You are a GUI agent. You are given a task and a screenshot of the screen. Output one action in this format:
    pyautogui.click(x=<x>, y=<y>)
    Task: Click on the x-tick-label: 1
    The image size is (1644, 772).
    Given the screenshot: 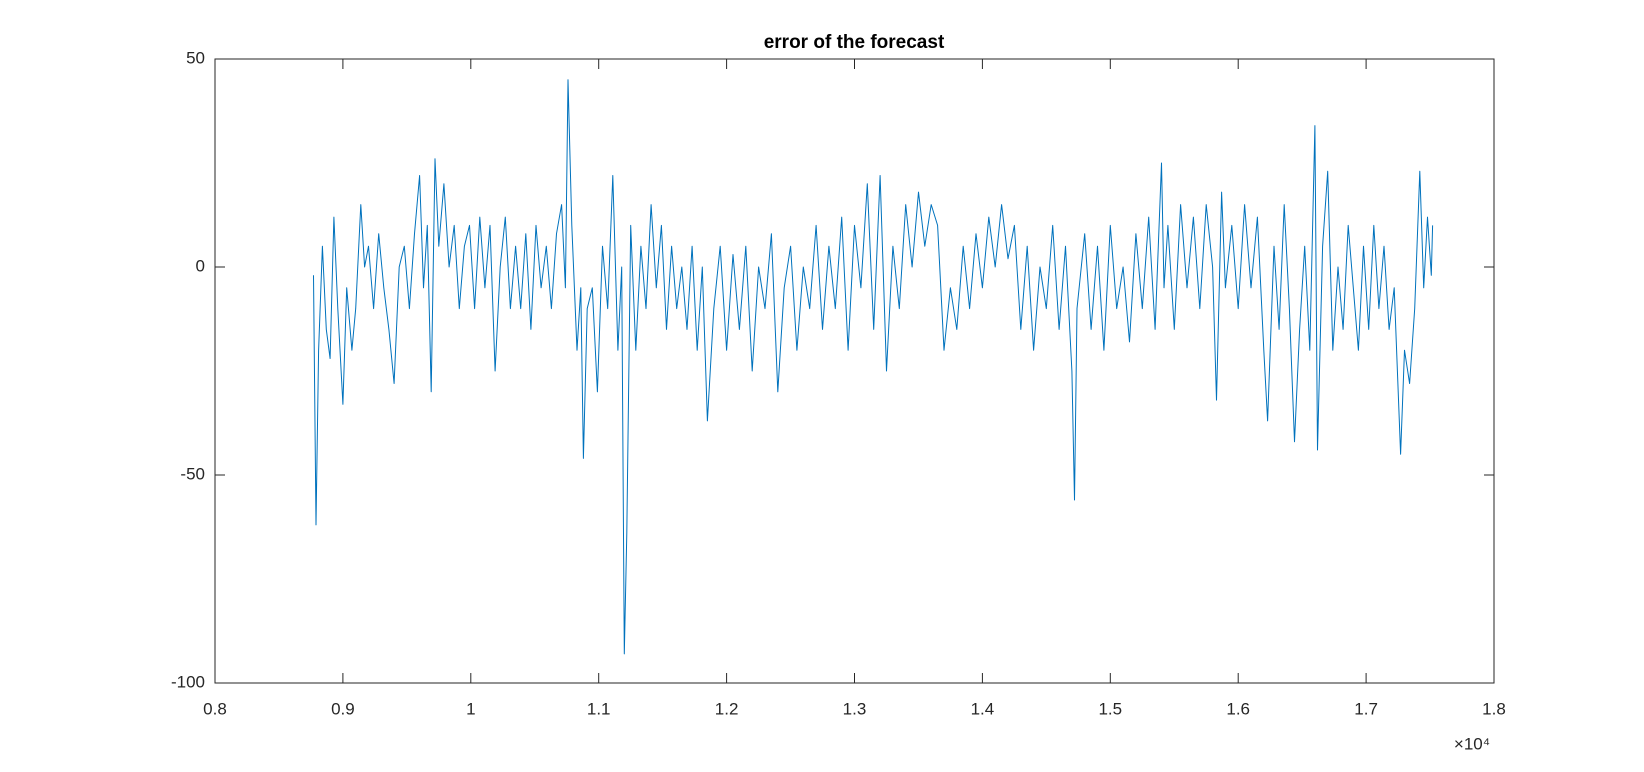 What is the action you would take?
    pyautogui.click(x=470, y=708)
    